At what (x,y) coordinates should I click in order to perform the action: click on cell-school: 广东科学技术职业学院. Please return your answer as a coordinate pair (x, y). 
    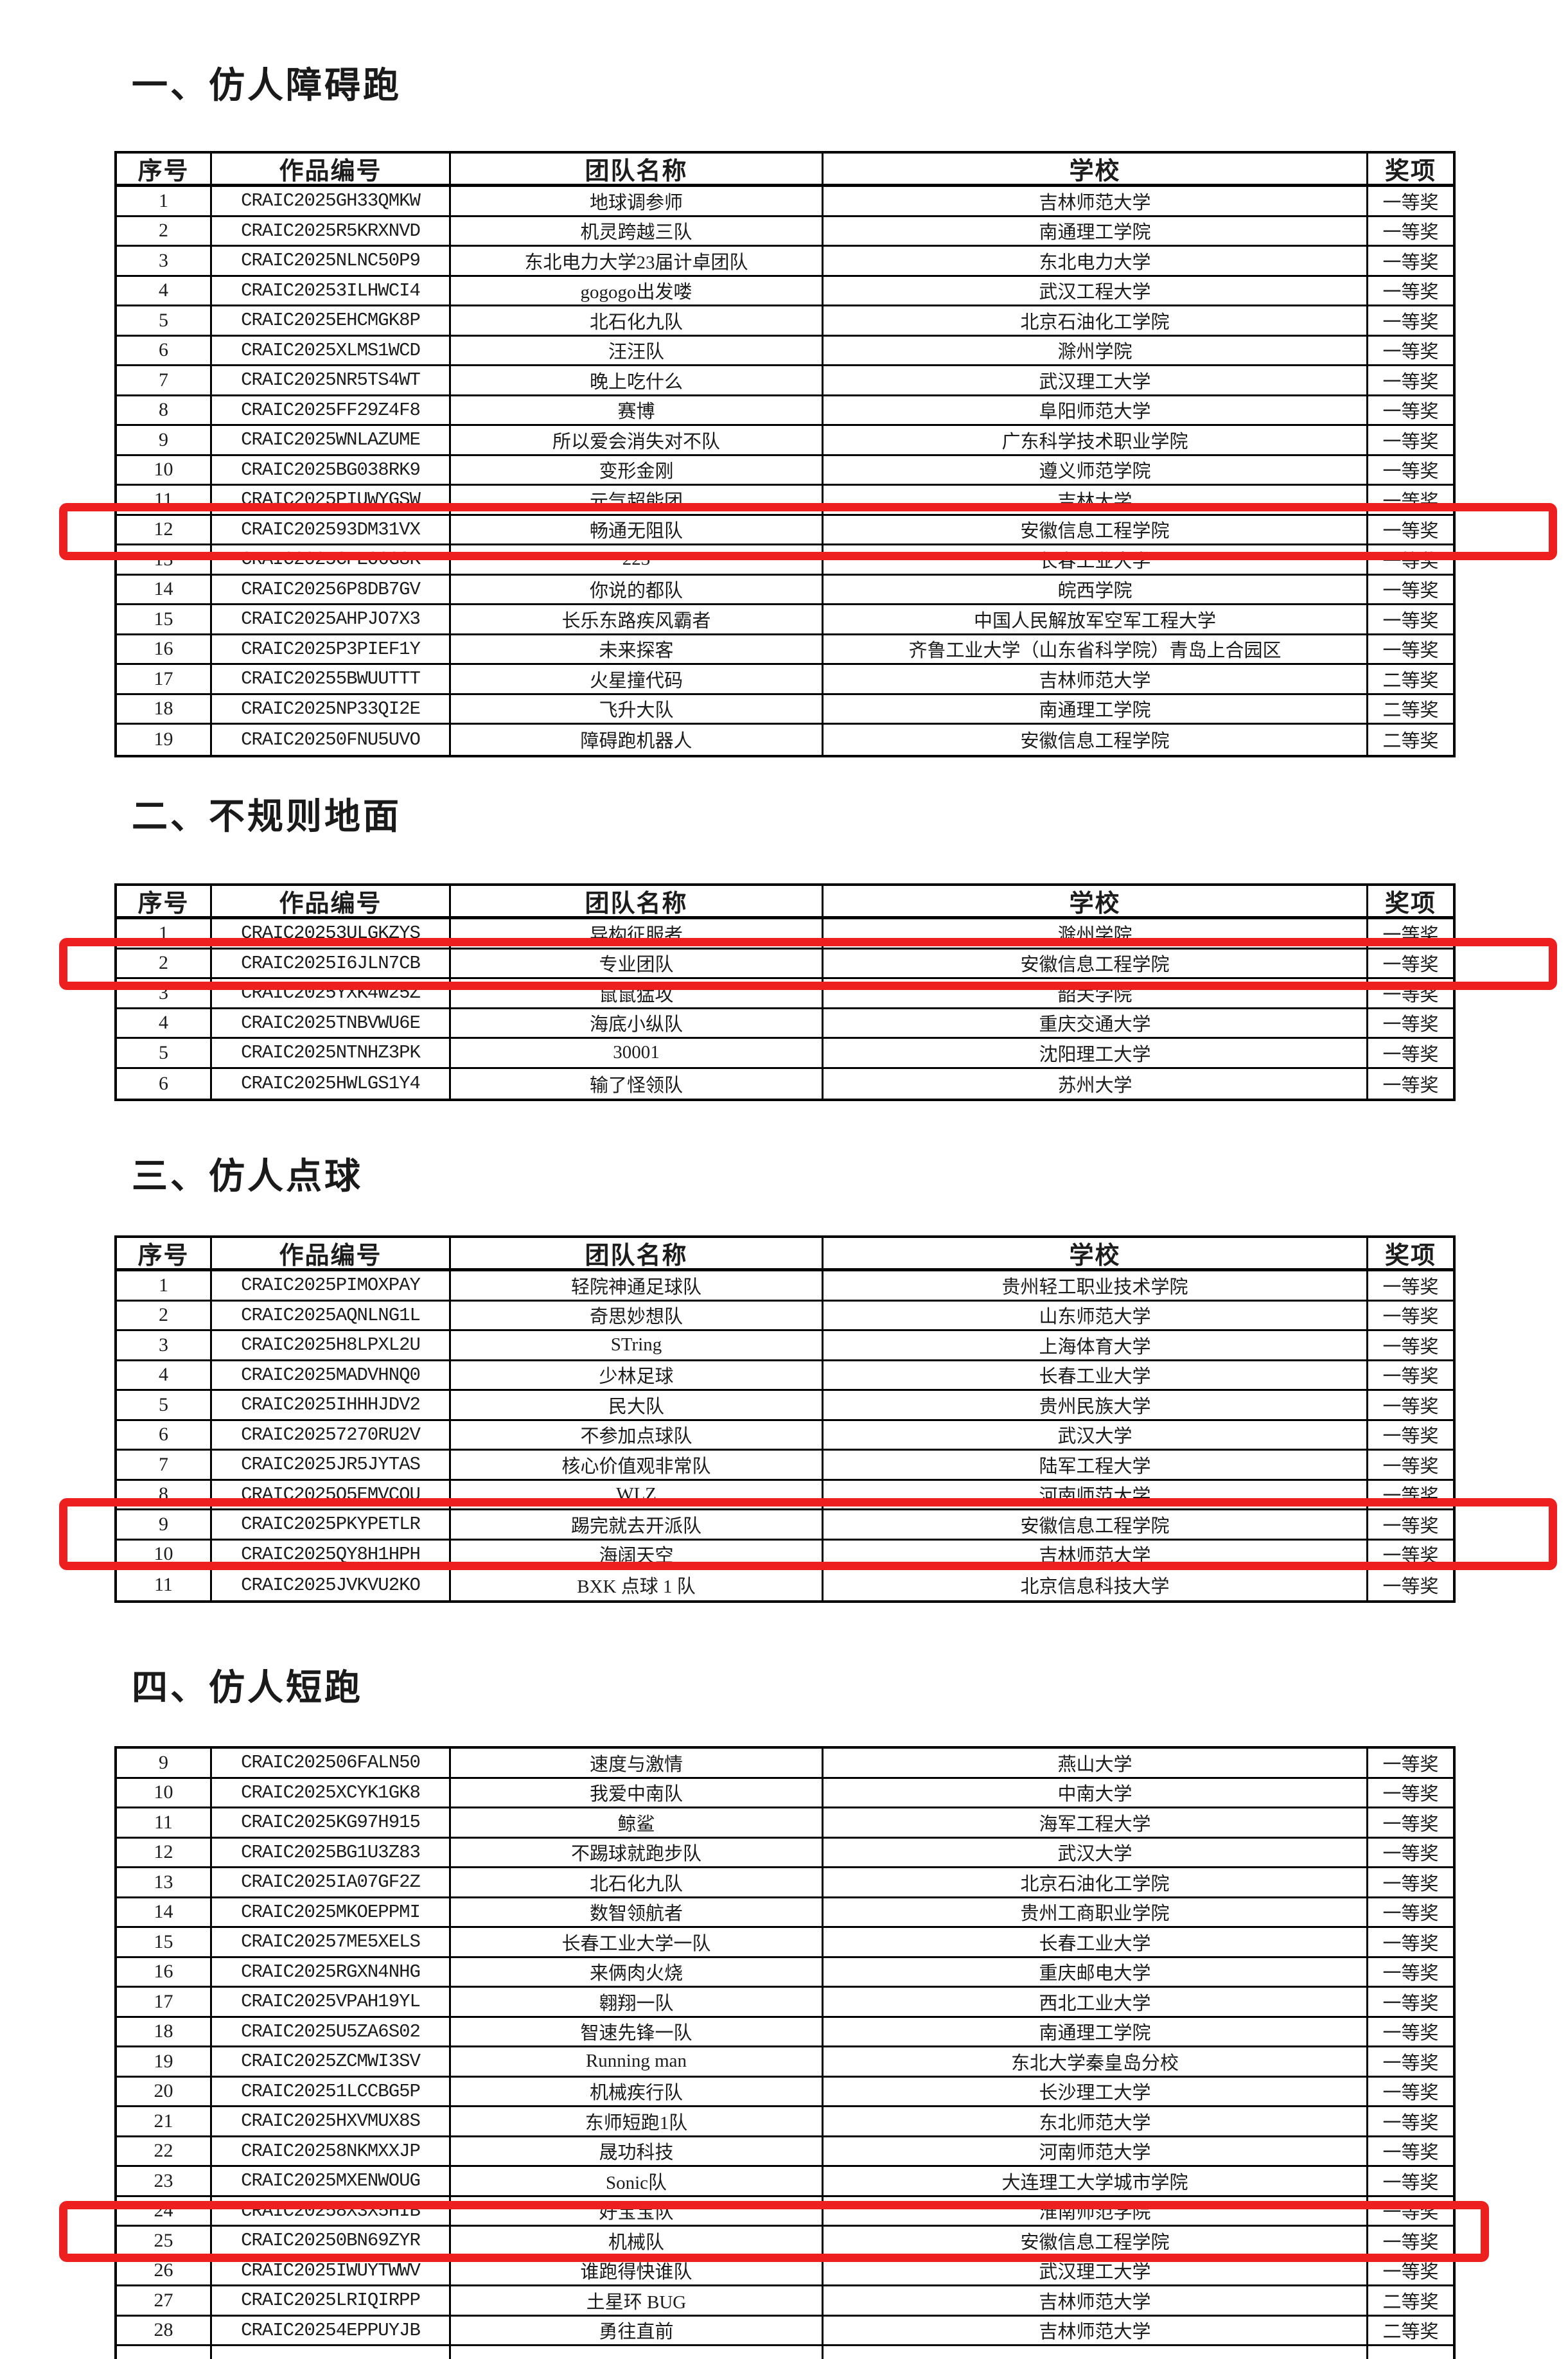
    Looking at the image, I should click on (1096, 440).